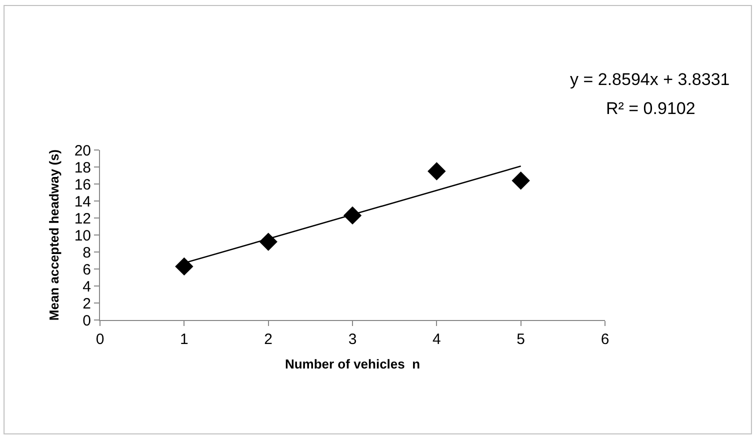  What do you see at coordinates (82, 185) in the screenshot?
I see `y-tick-label: 16` at bounding box center [82, 185].